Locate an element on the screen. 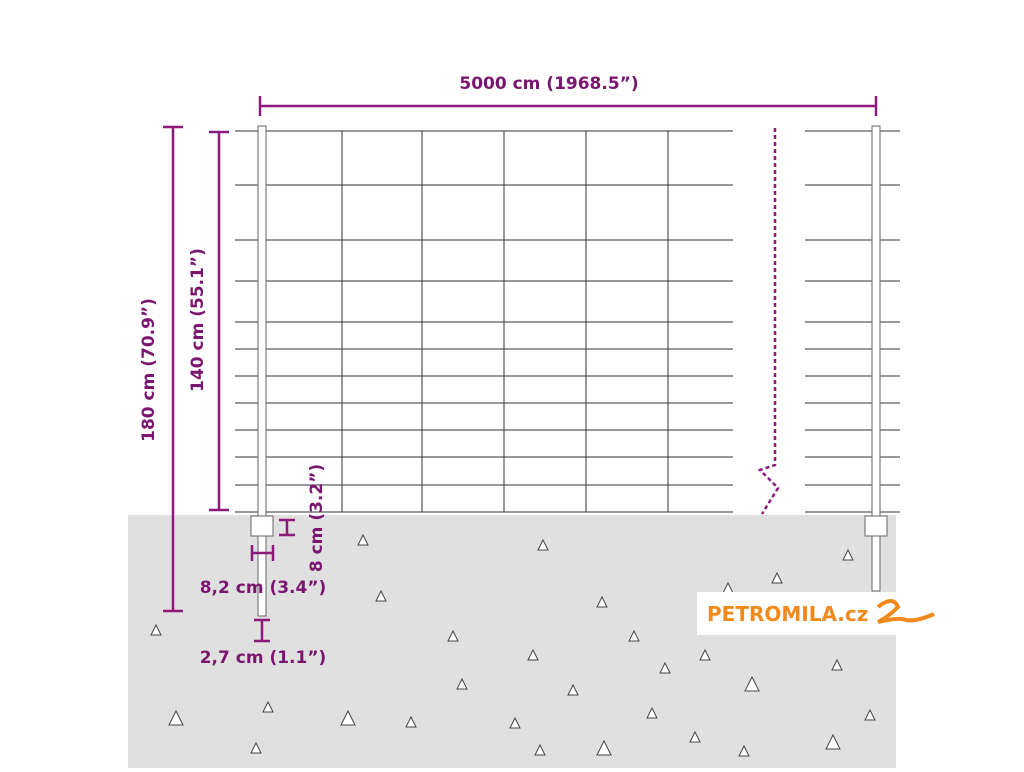 This screenshot has width=1024, height=772. logo-icon is located at coordinates (905, 611).